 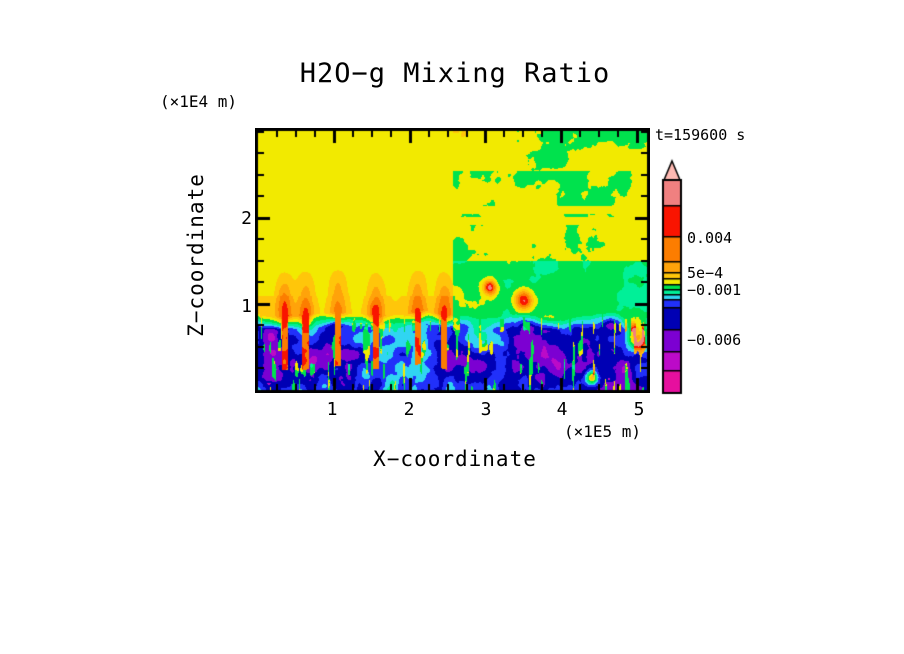 What do you see at coordinates (246, 218) in the screenshot?
I see `z-tick-label: 2` at bounding box center [246, 218].